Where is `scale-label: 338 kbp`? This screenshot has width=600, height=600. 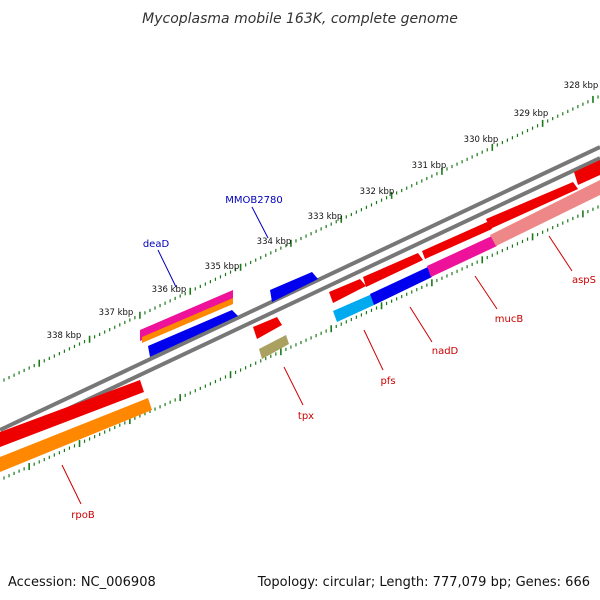
scale-label: 338 kbp is located at coordinates (64, 336).